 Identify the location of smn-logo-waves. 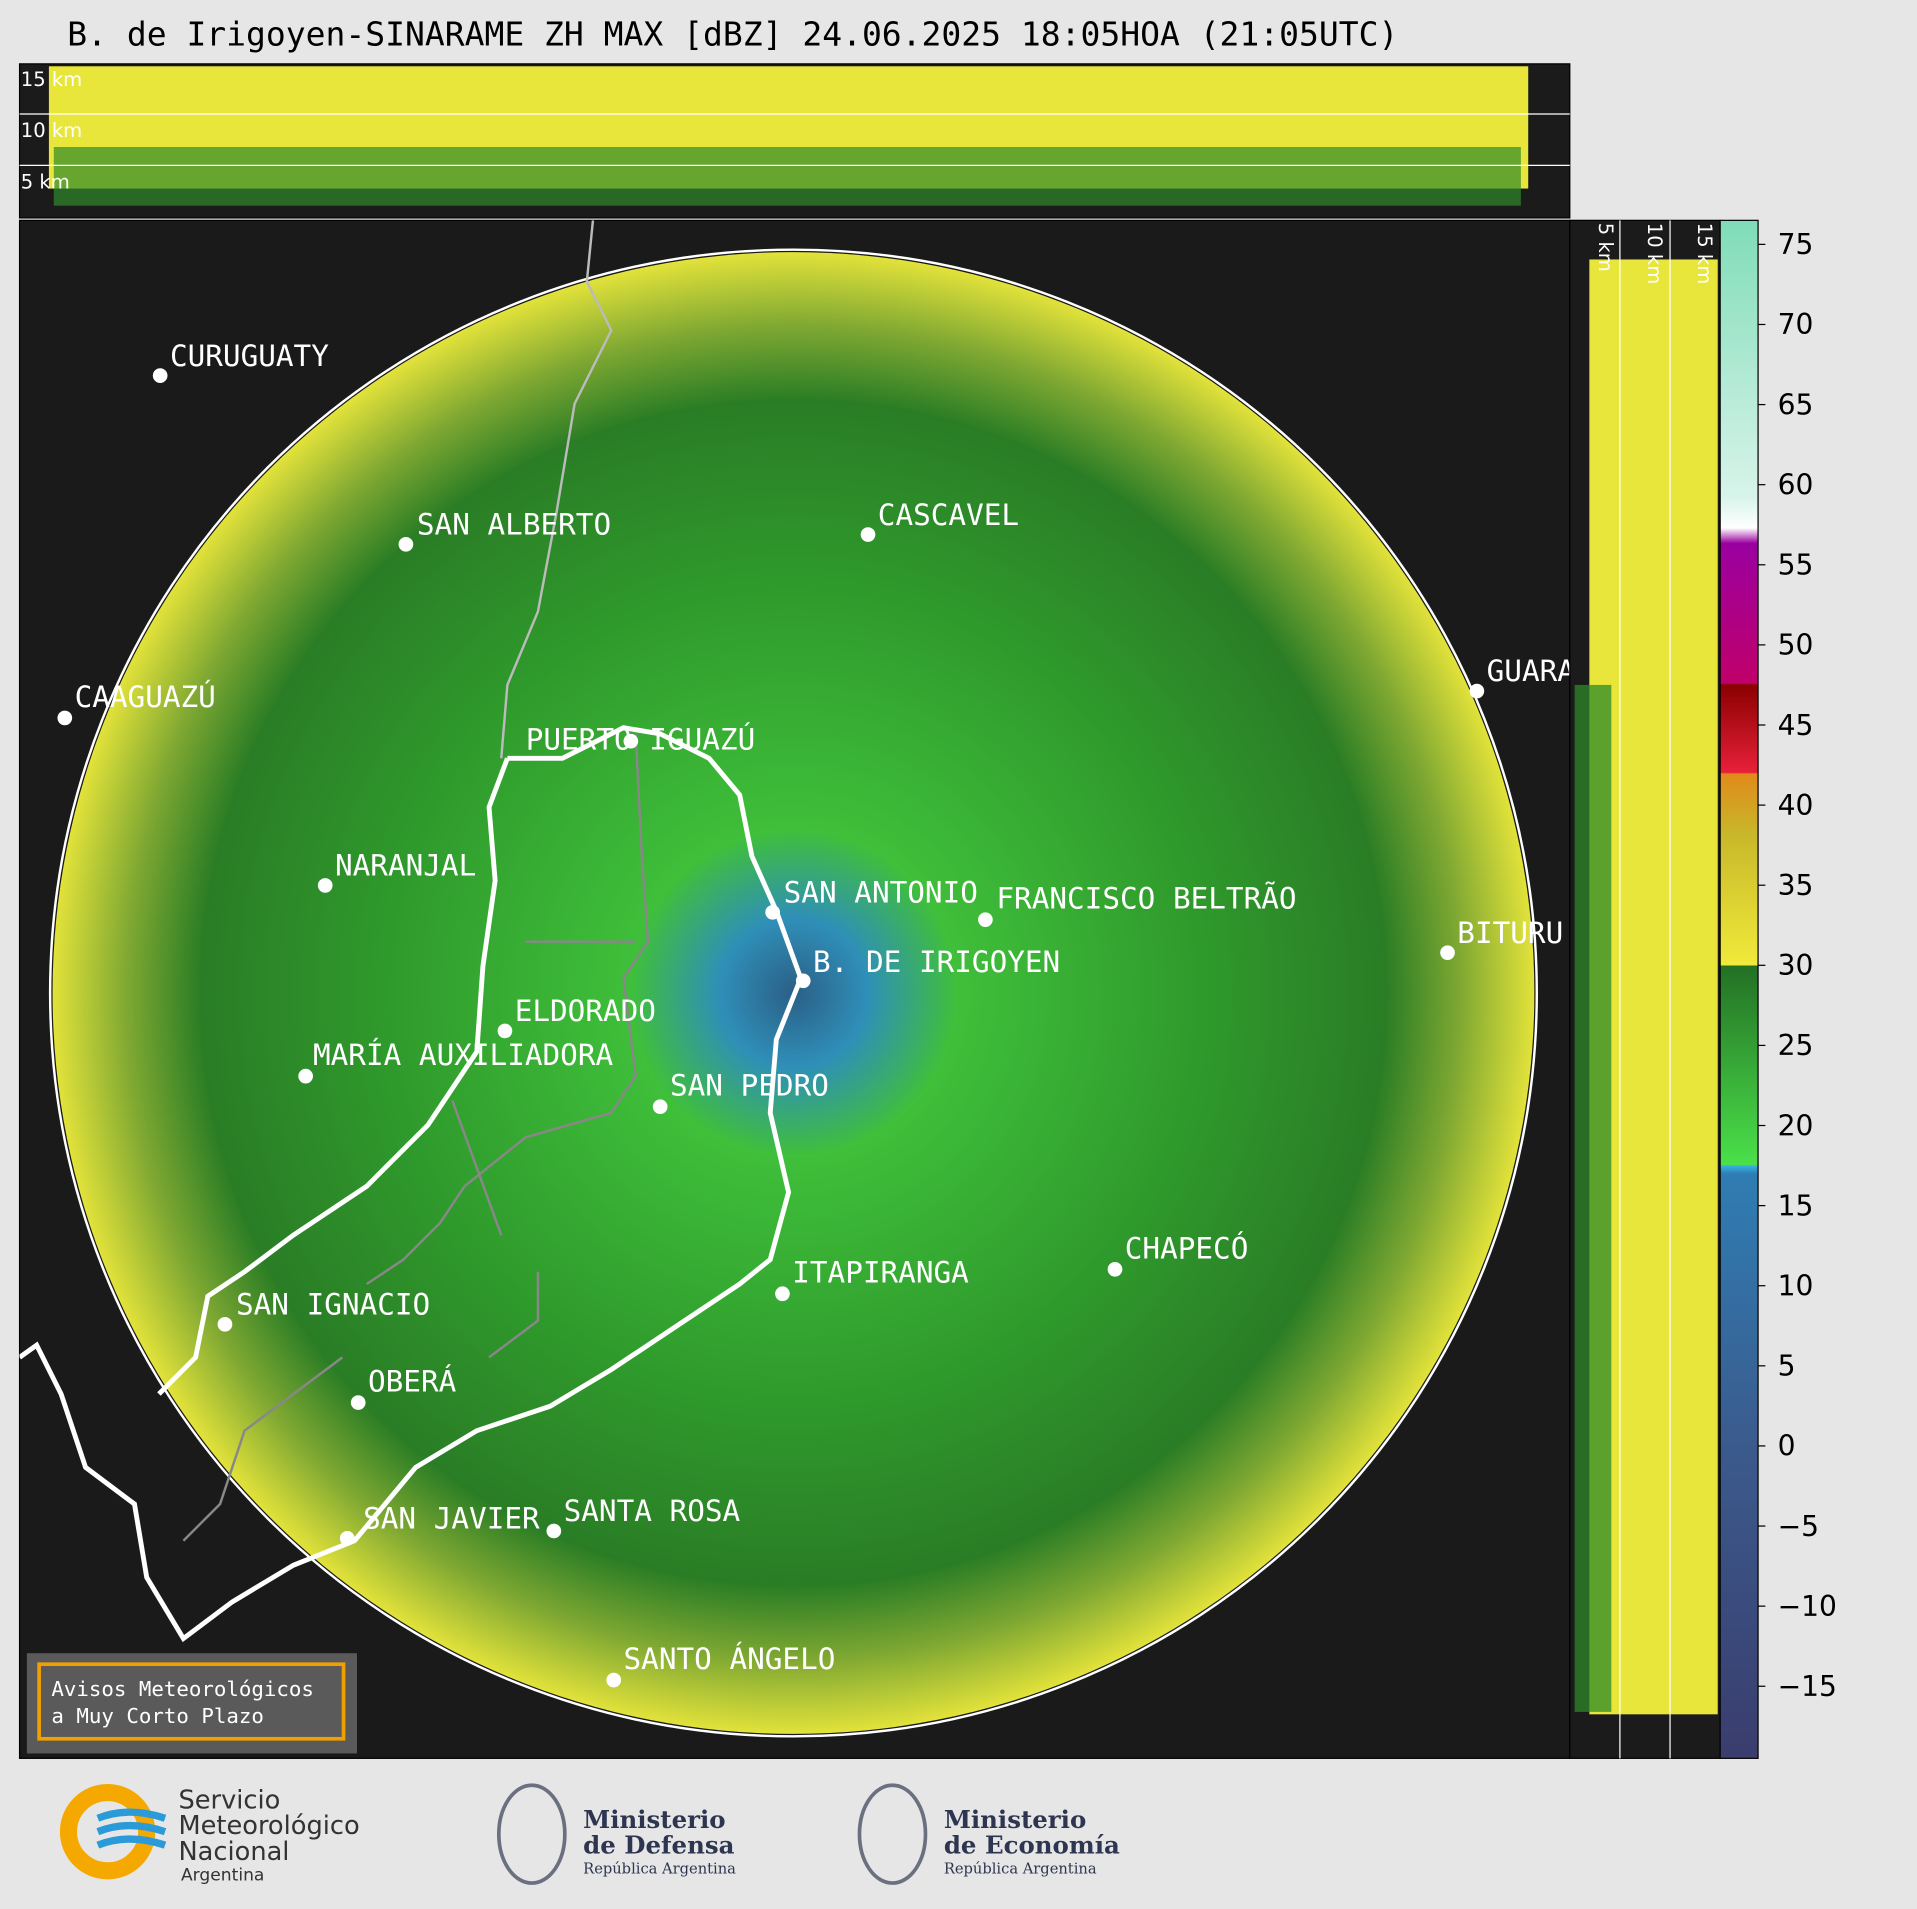
(131, 1828).